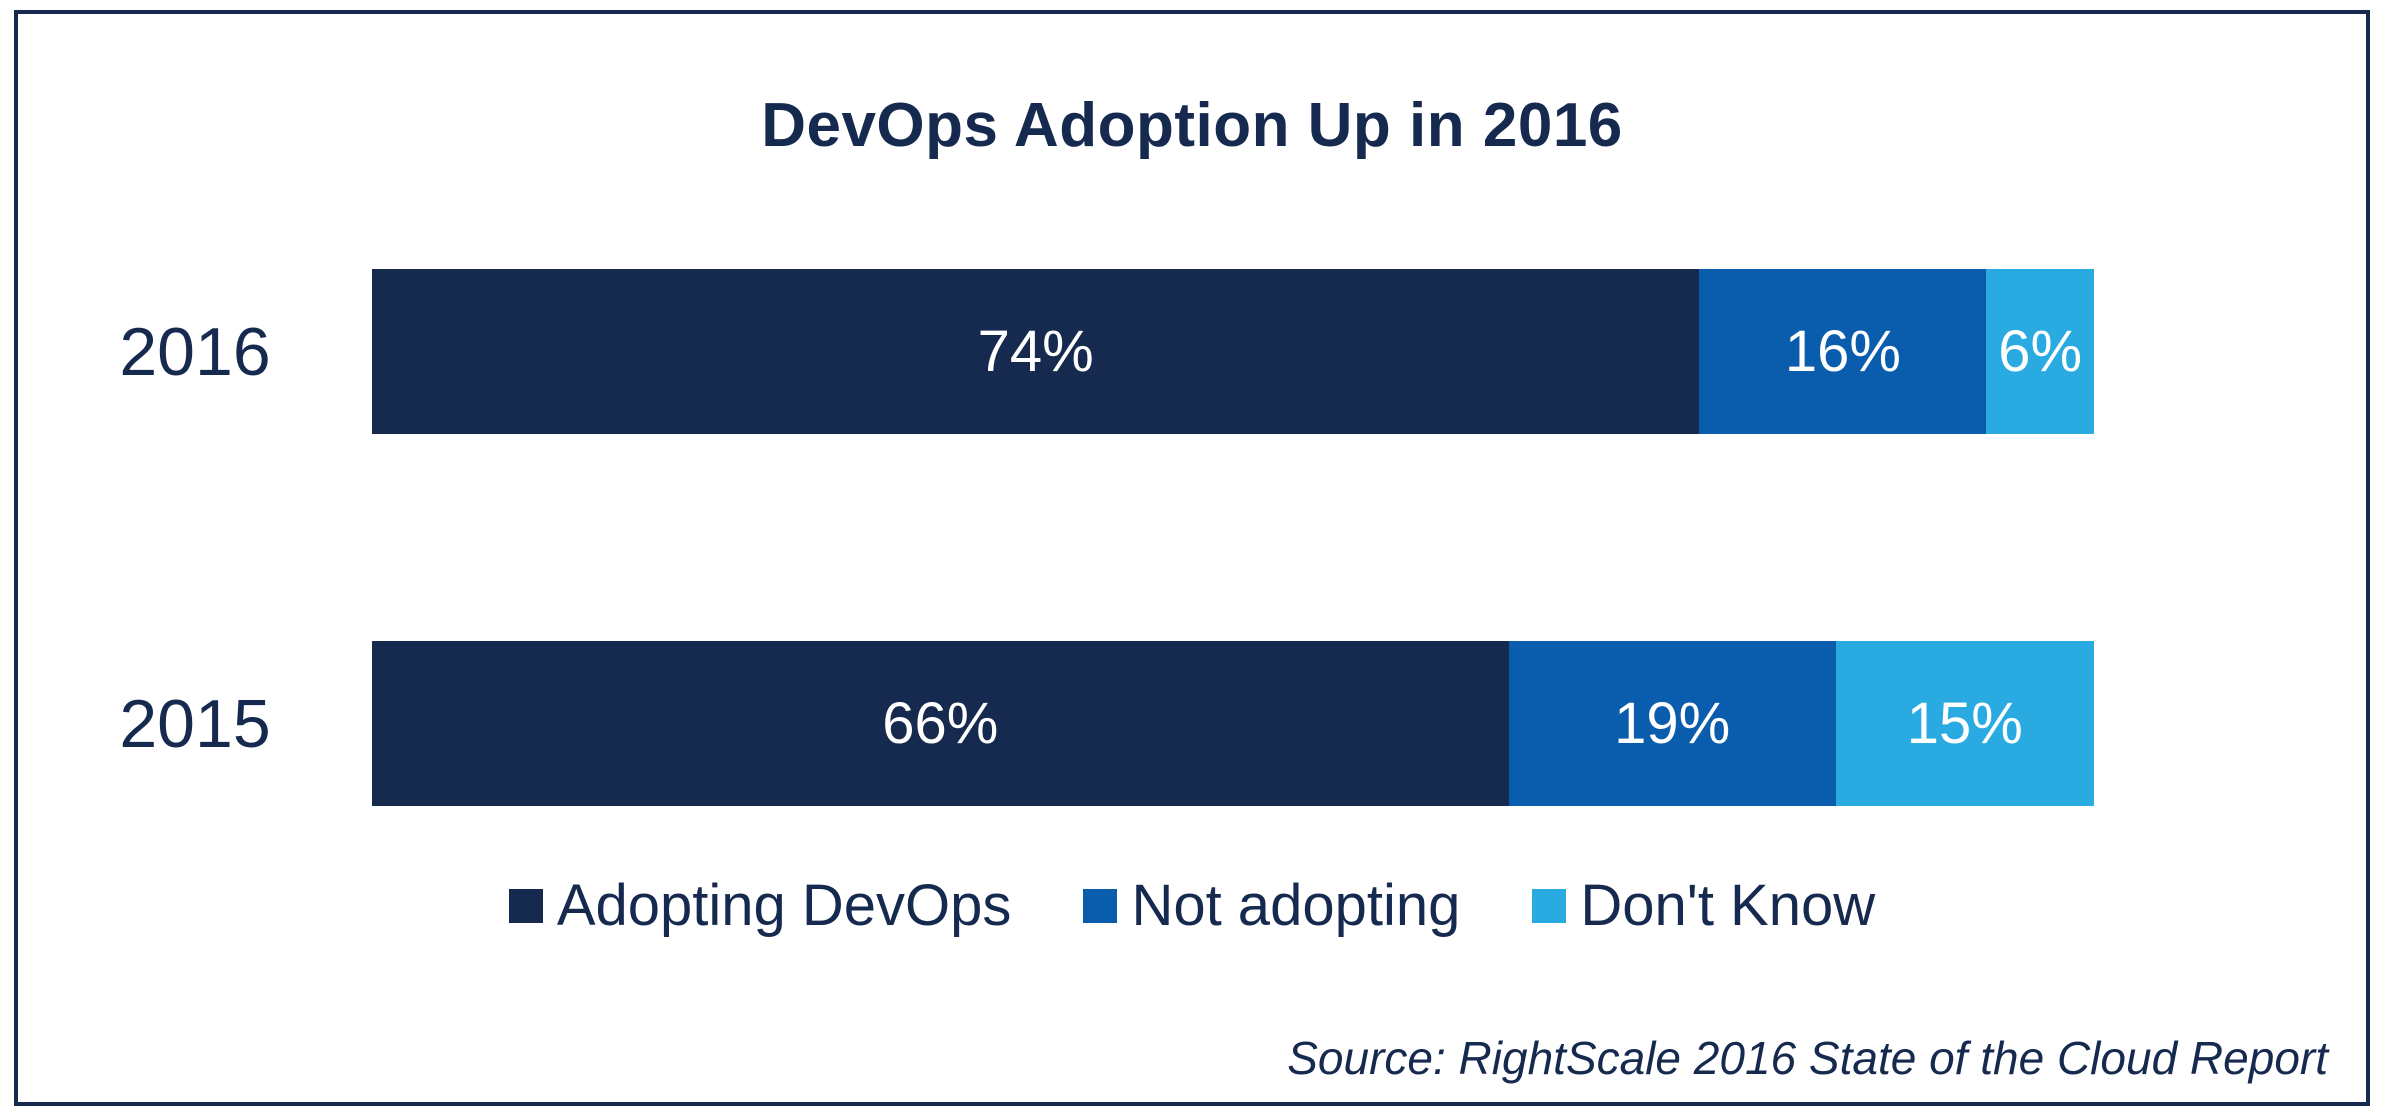 The height and width of the screenshot is (1116, 2384). What do you see at coordinates (195, 351) in the screenshot?
I see `category-label-2016: 2016` at bounding box center [195, 351].